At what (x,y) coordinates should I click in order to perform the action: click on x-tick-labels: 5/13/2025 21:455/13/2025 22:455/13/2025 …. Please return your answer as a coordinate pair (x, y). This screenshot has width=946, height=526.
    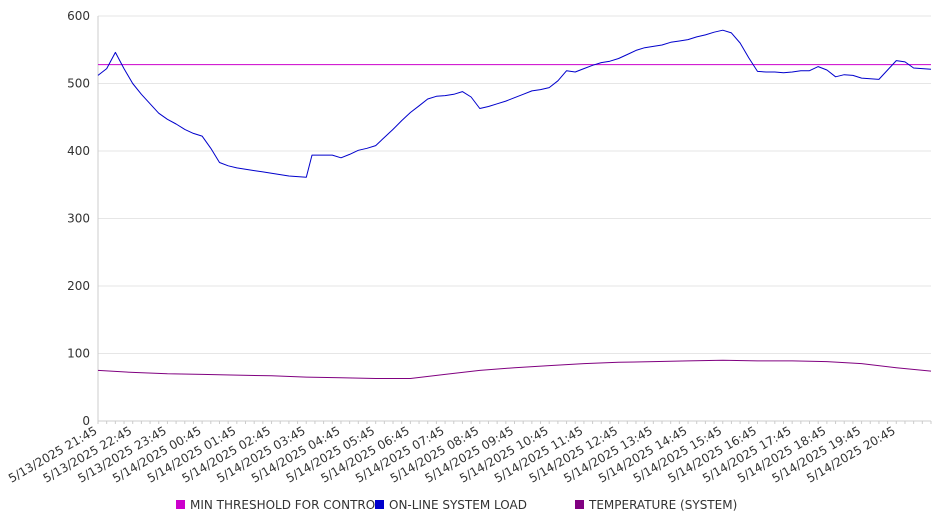
    Looking at the image, I should click on (452, 454).